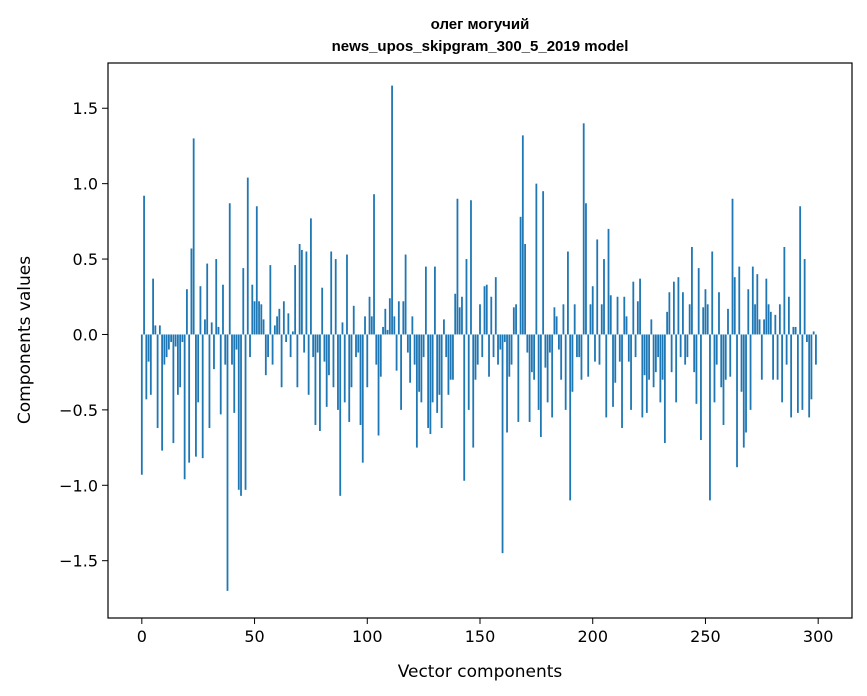  Describe the element at coordinates (85, 259) in the screenshot. I see `y-tick-label: 0.5` at that location.